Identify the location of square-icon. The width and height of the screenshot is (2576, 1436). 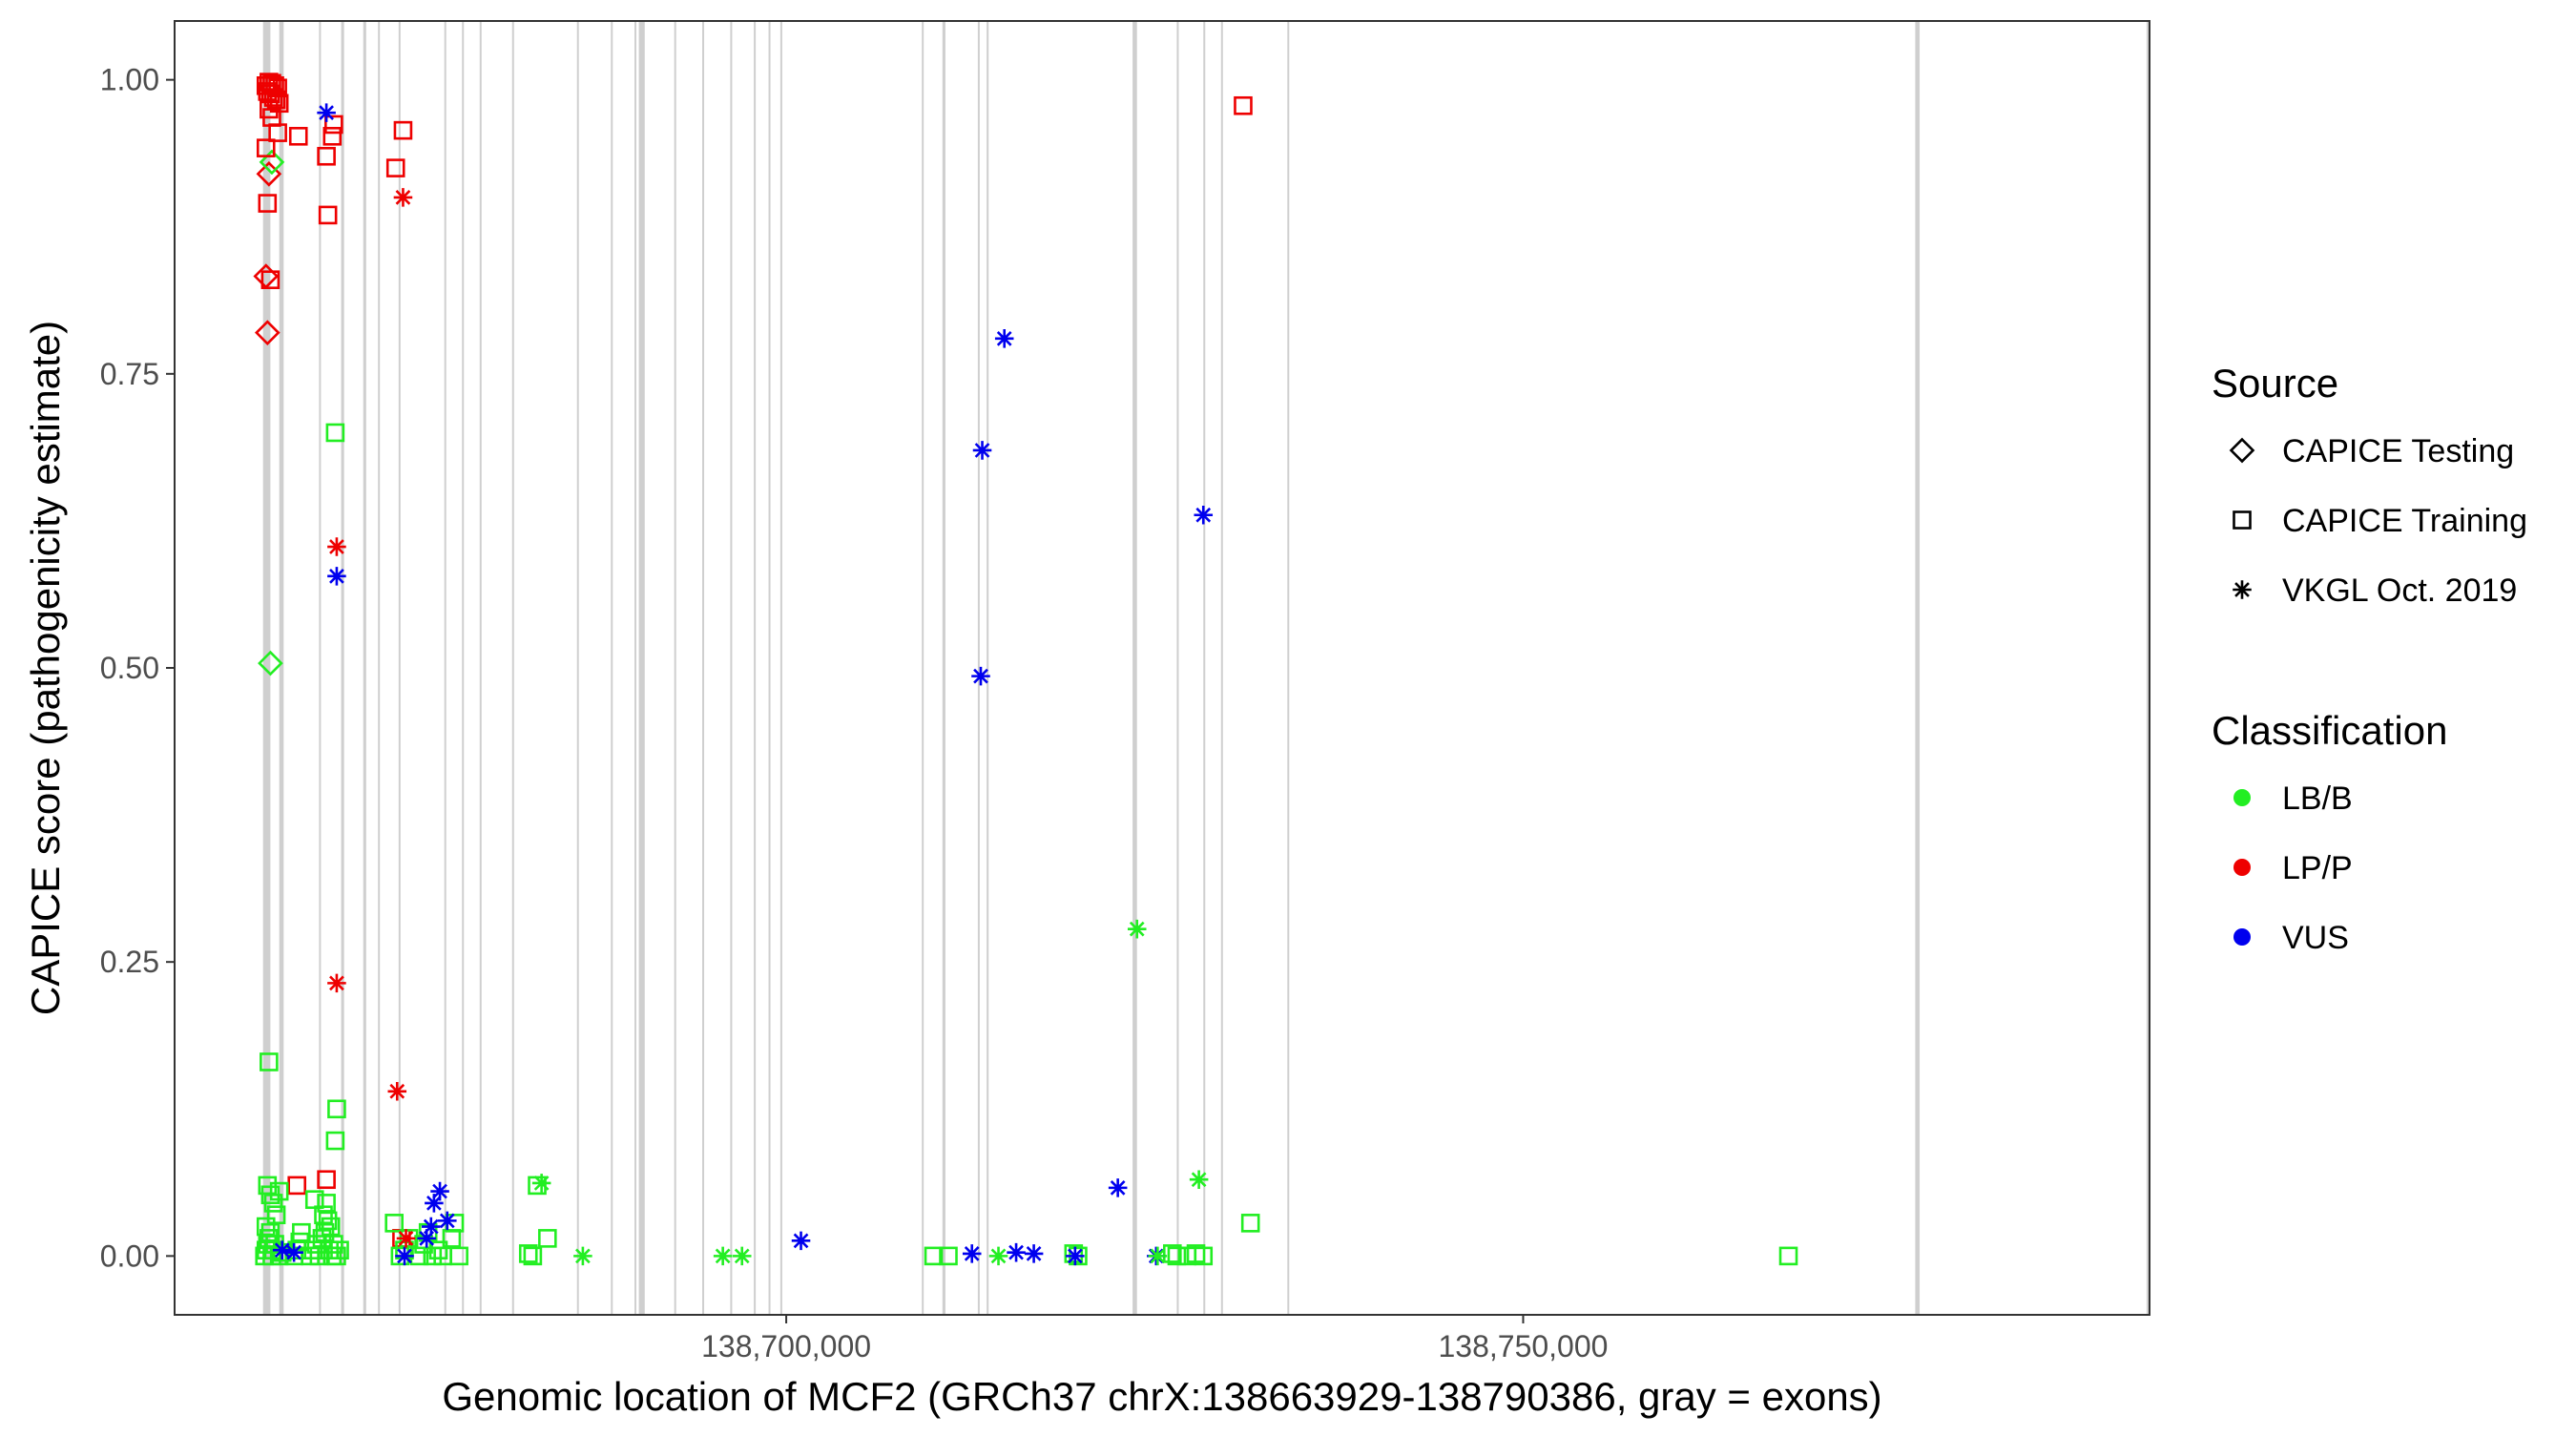
(2242, 520).